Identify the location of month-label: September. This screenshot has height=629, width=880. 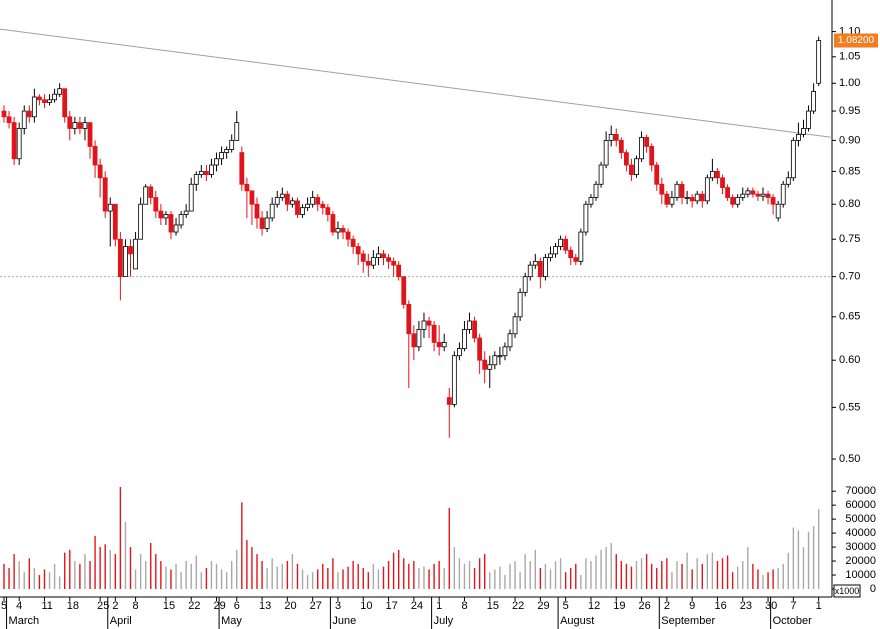
(688, 621).